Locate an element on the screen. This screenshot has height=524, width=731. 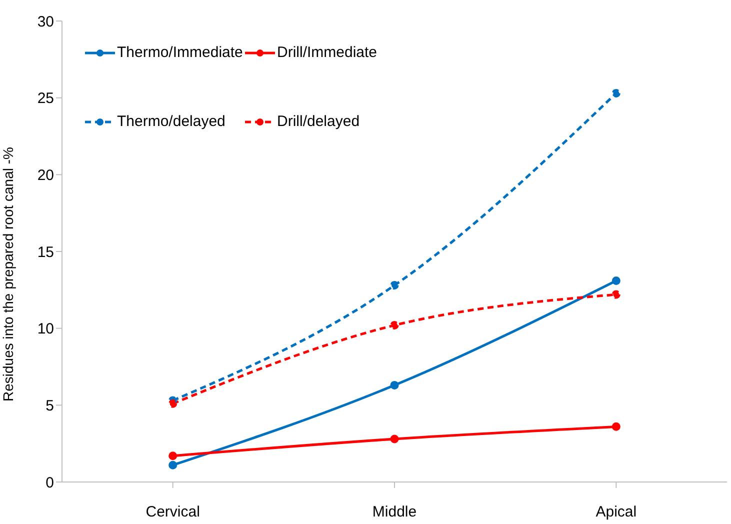
x-tick-label: Cervical is located at coordinates (173, 512).